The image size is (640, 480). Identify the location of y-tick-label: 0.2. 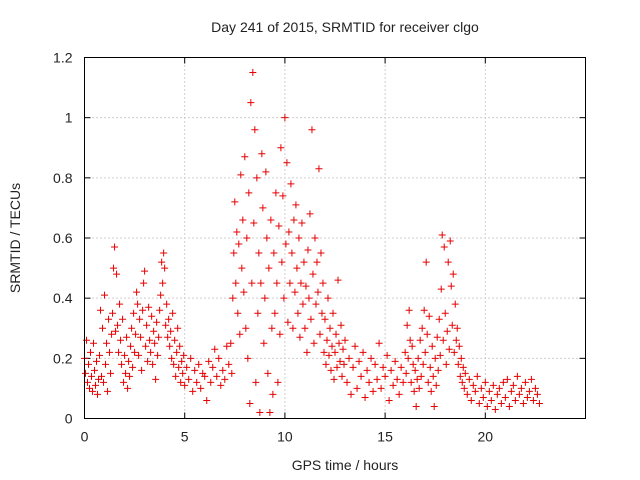
(63, 358).